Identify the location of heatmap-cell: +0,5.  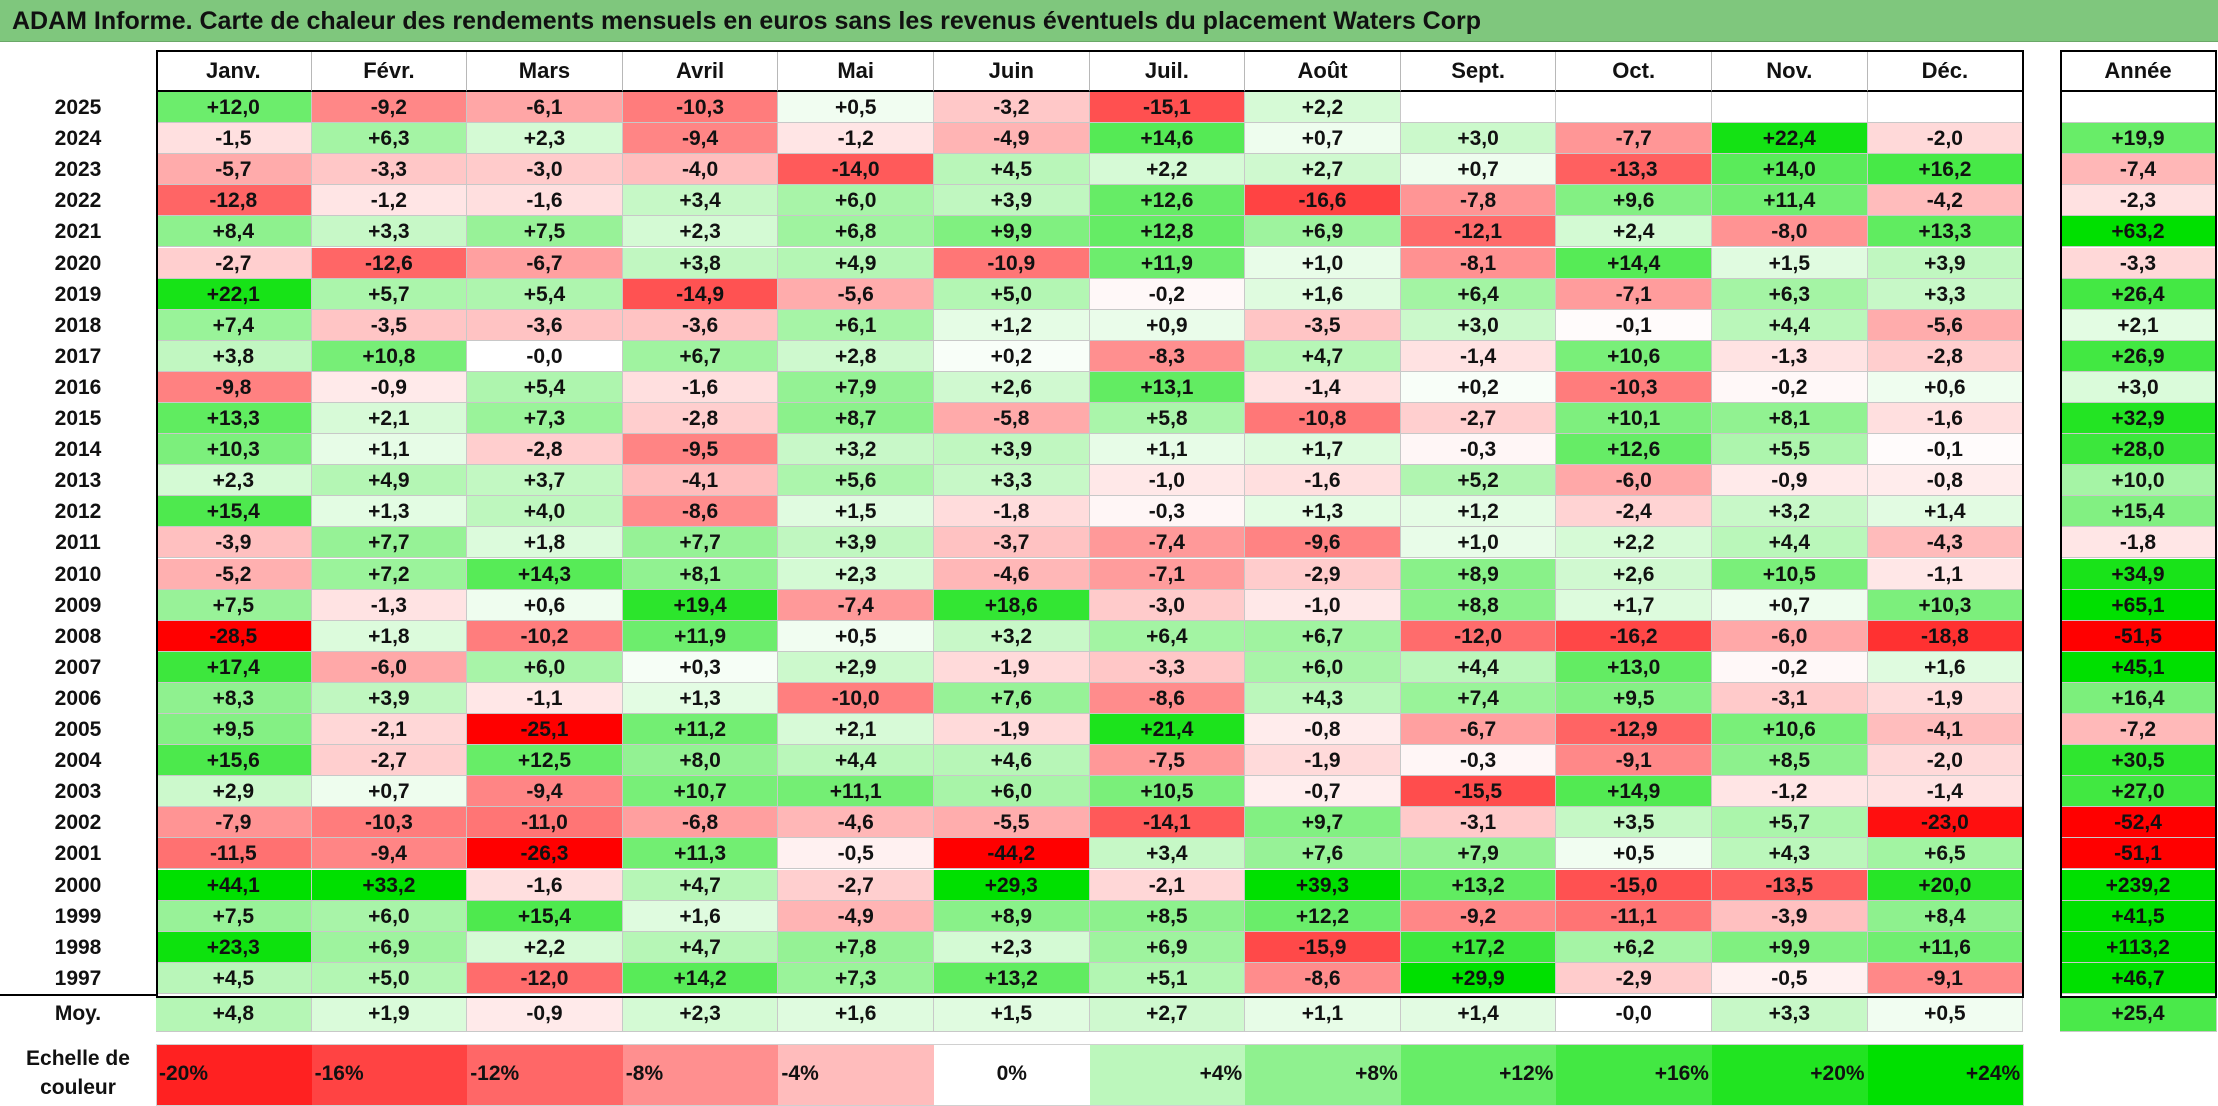
(1634, 854).